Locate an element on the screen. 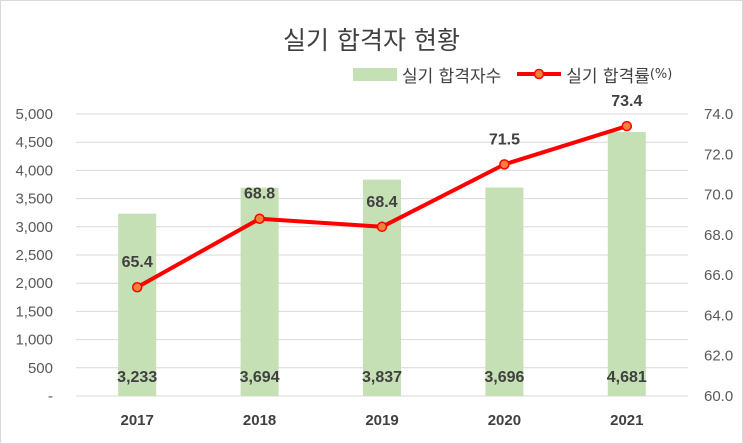  chart-legend: 실기 합격자수 실기 합격률 (%) is located at coordinates (520, 74).